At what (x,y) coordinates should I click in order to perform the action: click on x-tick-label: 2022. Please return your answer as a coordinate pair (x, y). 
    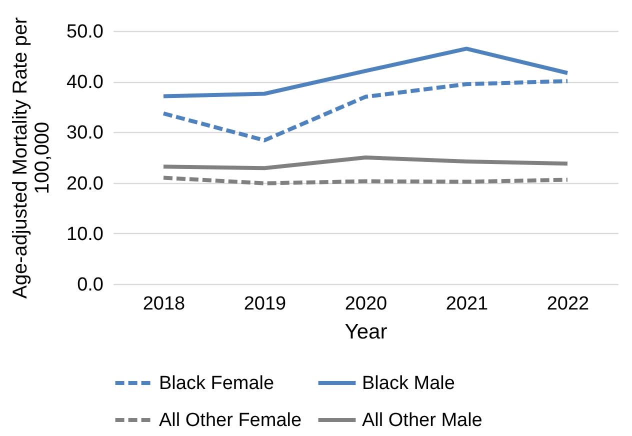
    Looking at the image, I should click on (568, 304).